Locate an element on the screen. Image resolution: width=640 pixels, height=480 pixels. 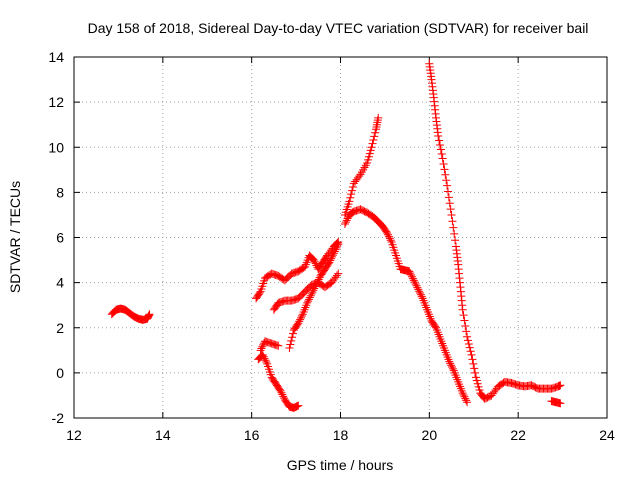
x-tick-label: 16 is located at coordinates (252, 435).